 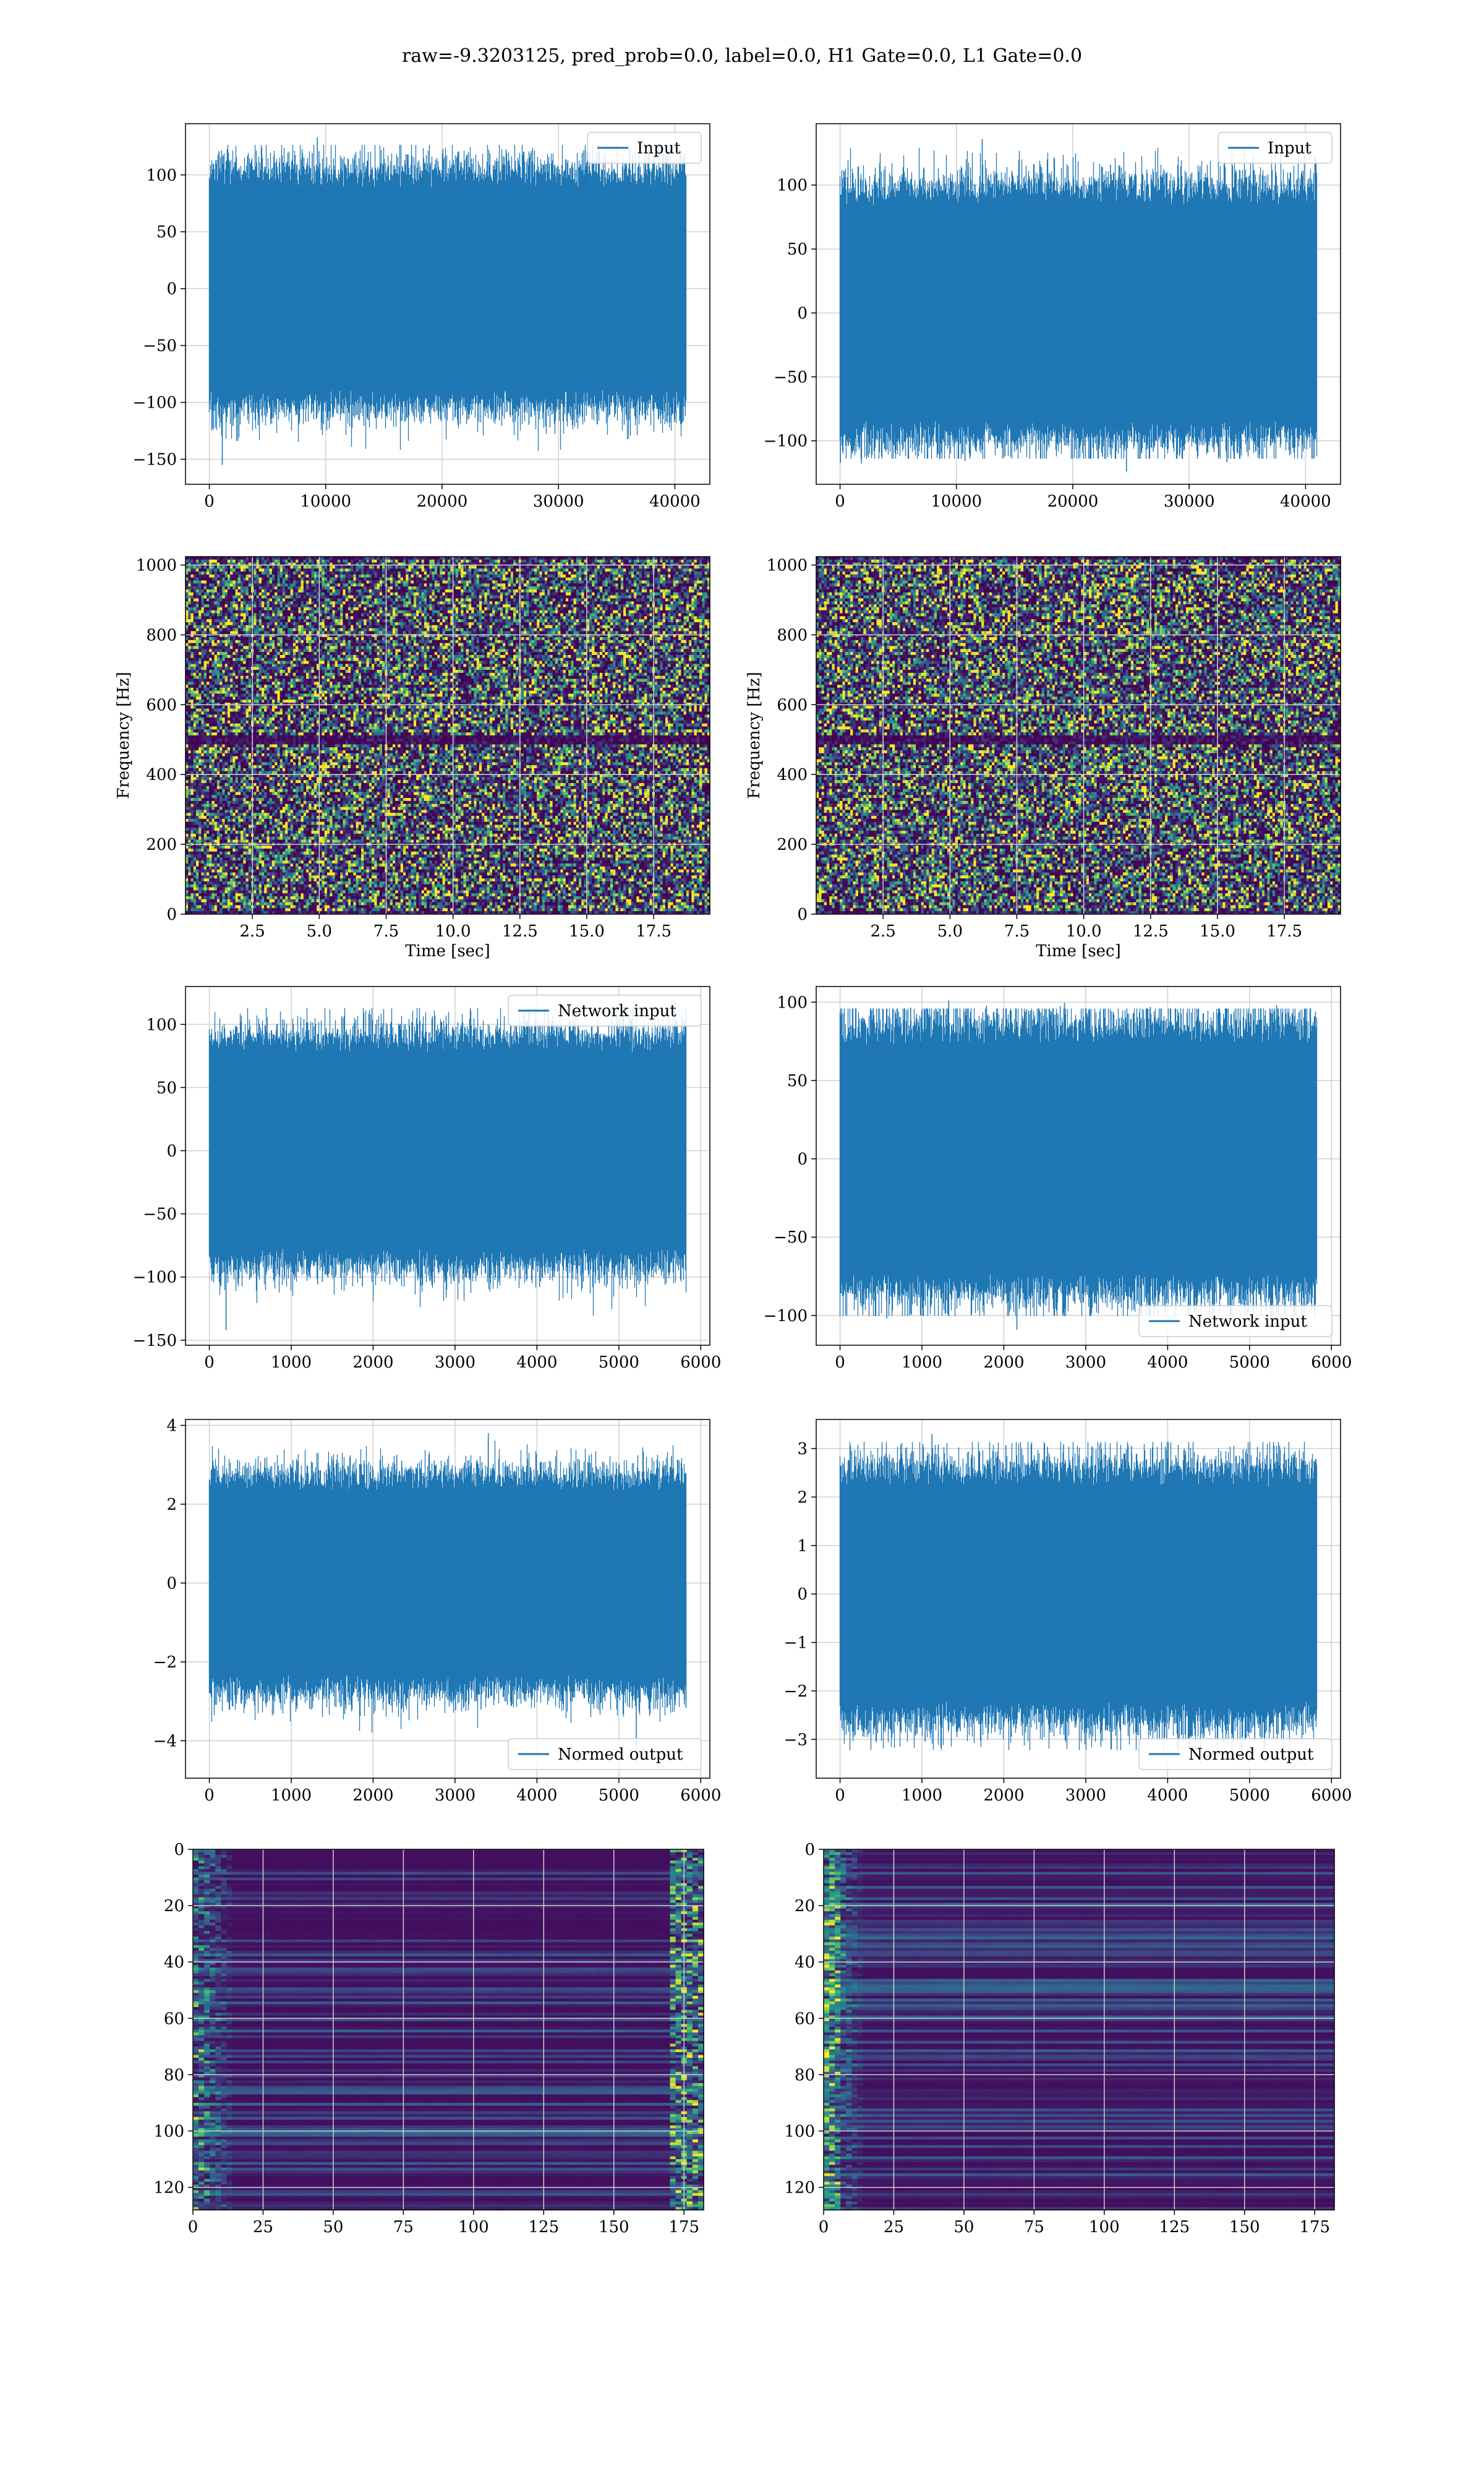 I want to click on y-tick-label: 50, so click(x=166, y=232).